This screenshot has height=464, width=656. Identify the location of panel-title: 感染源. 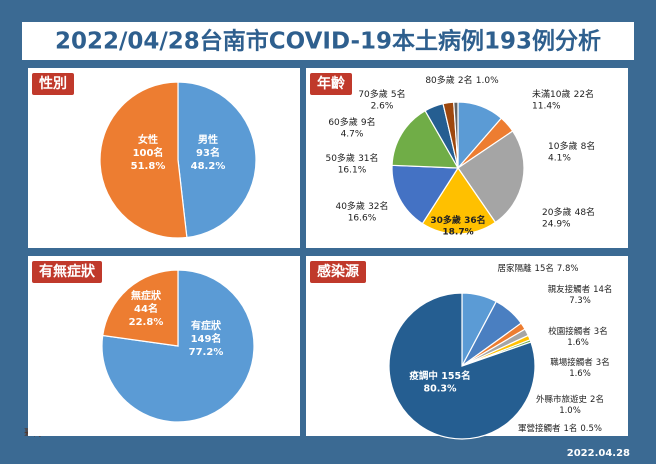
(338, 271).